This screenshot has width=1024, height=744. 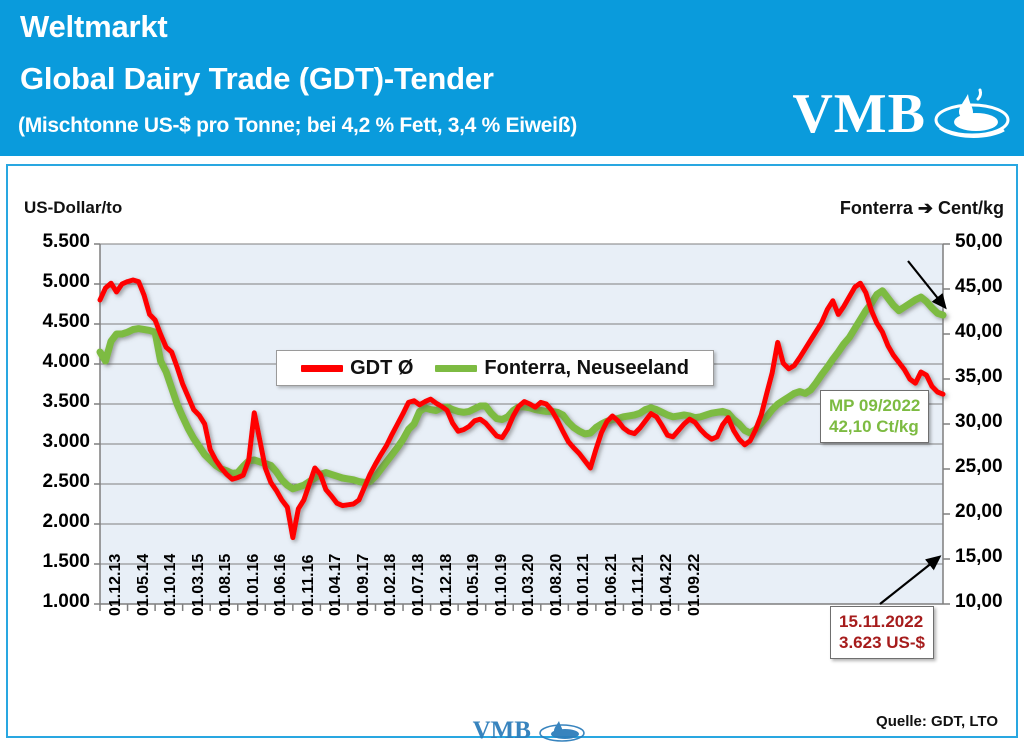 I want to click on y-axis-tick-label: 5.500, so click(x=66, y=241).